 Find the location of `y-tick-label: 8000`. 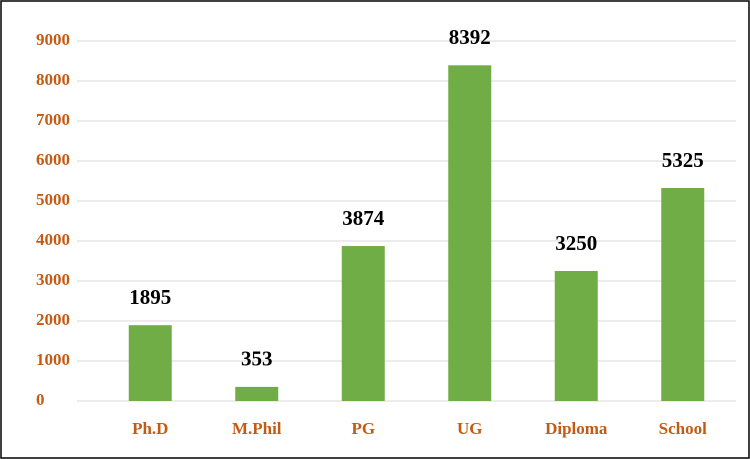

y-tick-label: 8000 is located at coordinates (53, 79).